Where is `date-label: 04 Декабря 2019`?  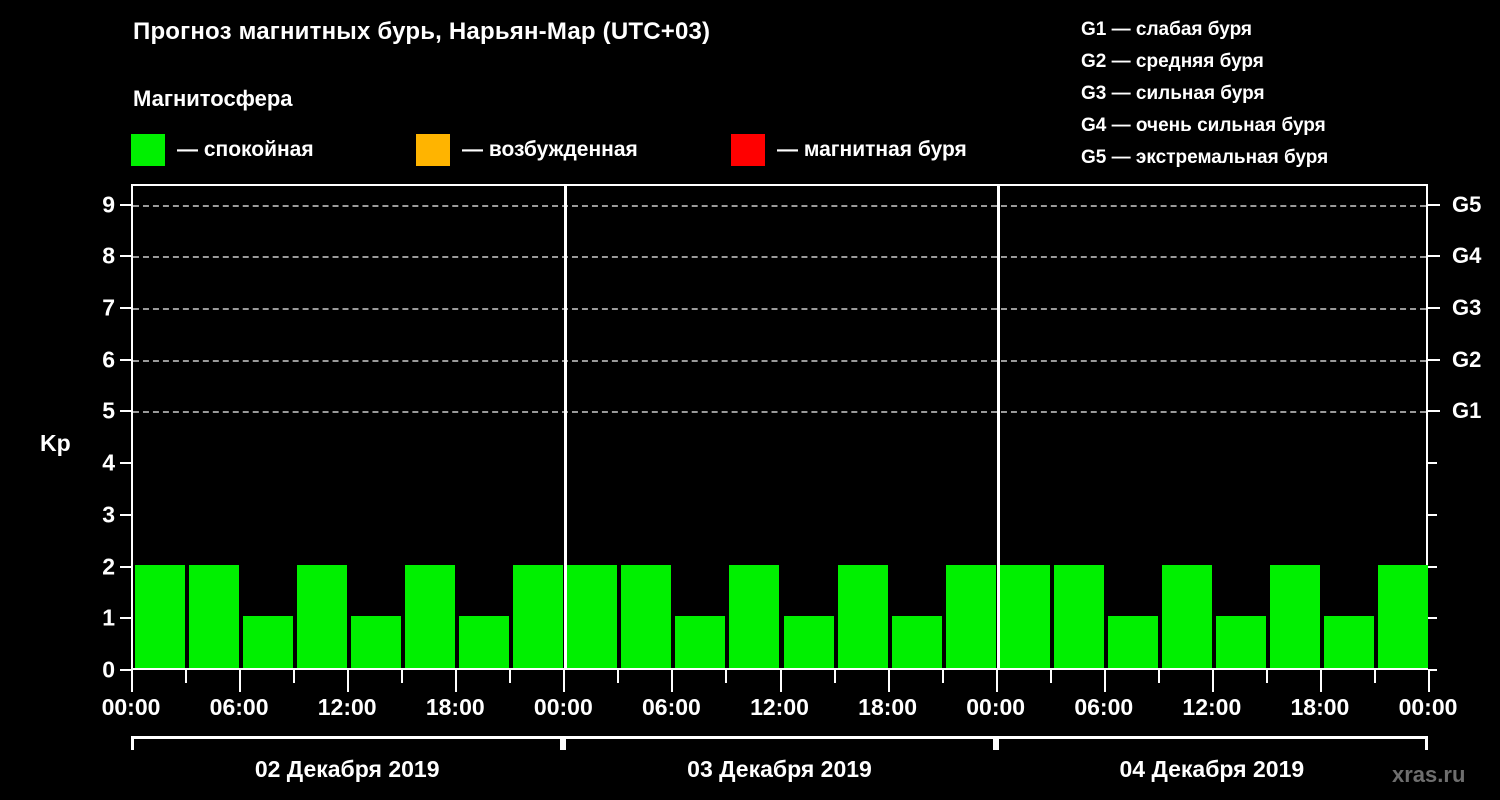
date-label: 04 Декабря 2019 is located at coordinates (1212, 769).